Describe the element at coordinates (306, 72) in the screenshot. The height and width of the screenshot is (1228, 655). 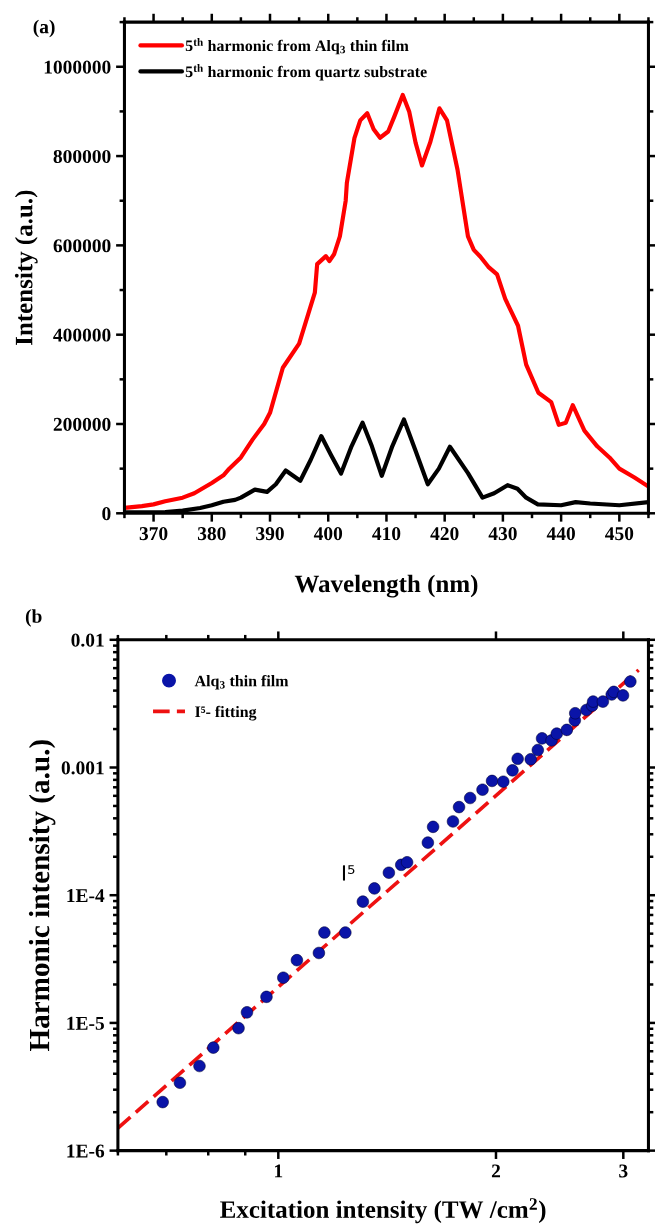
I see `legend-label: 5$^{th}$ harmonic from quartz substrate` at that location.